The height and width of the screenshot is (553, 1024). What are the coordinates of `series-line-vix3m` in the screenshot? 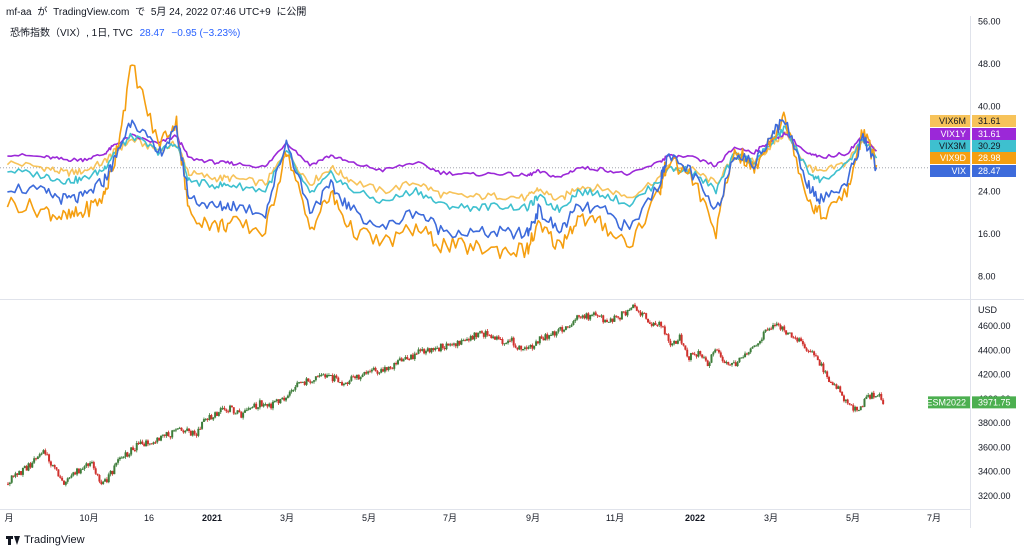 It's located at (442, 169).